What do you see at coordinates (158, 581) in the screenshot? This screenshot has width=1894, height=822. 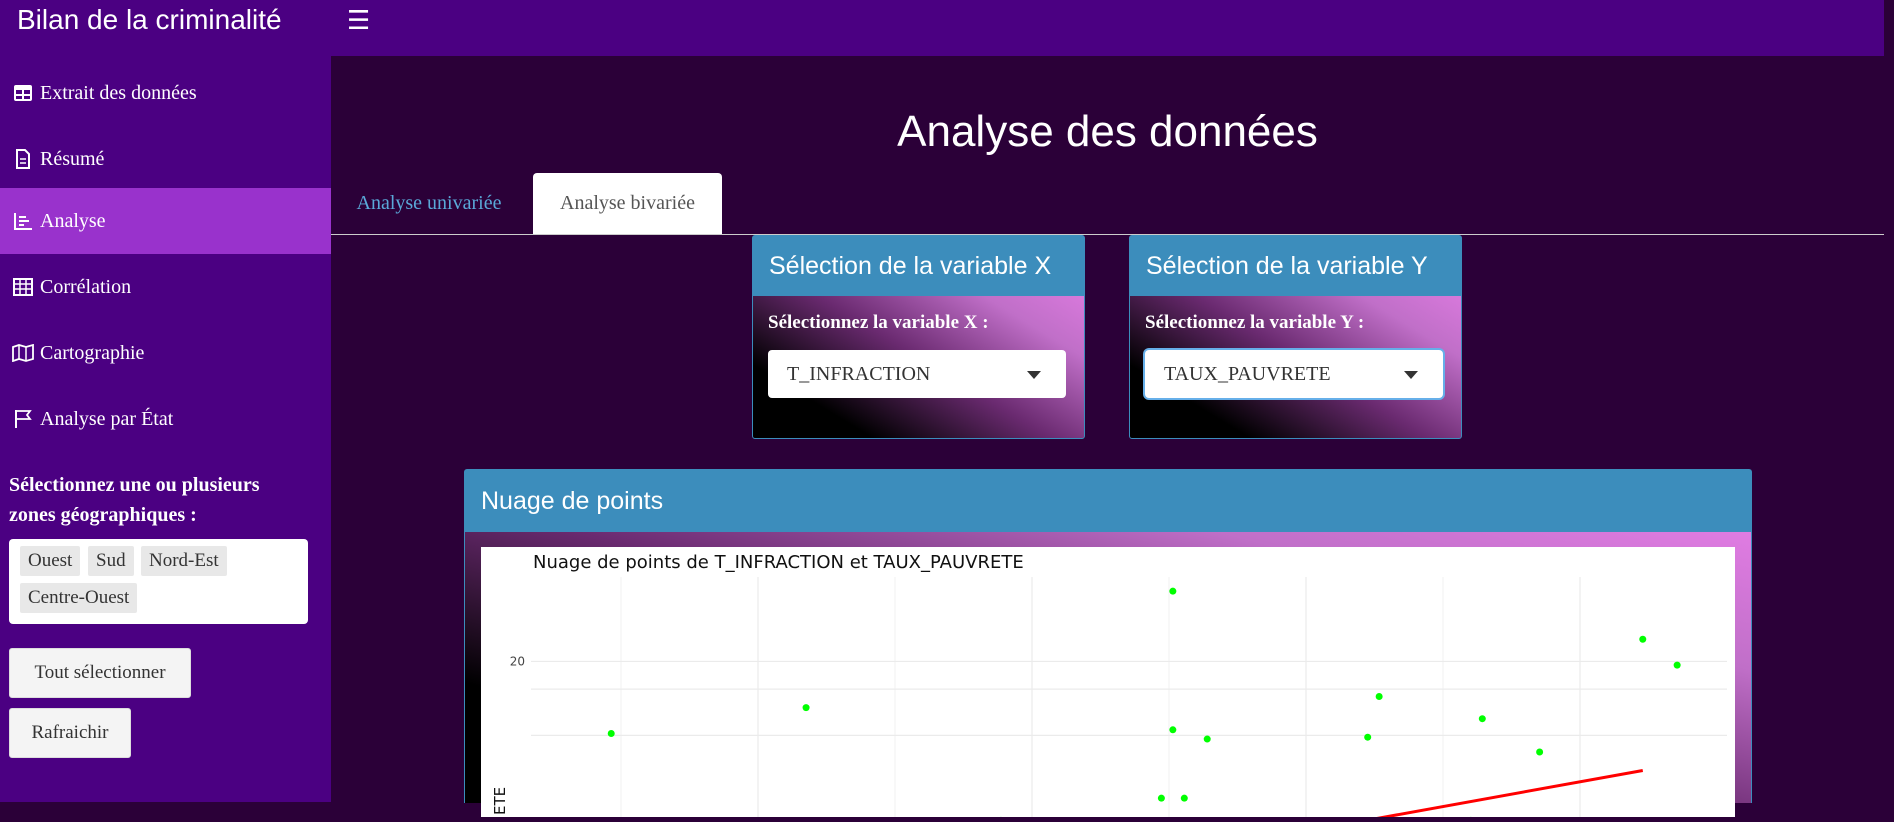 I see `zones-multiselect: Ouest Sud Nord-Est Centre-Ouest` at bounding box center [158, 581].